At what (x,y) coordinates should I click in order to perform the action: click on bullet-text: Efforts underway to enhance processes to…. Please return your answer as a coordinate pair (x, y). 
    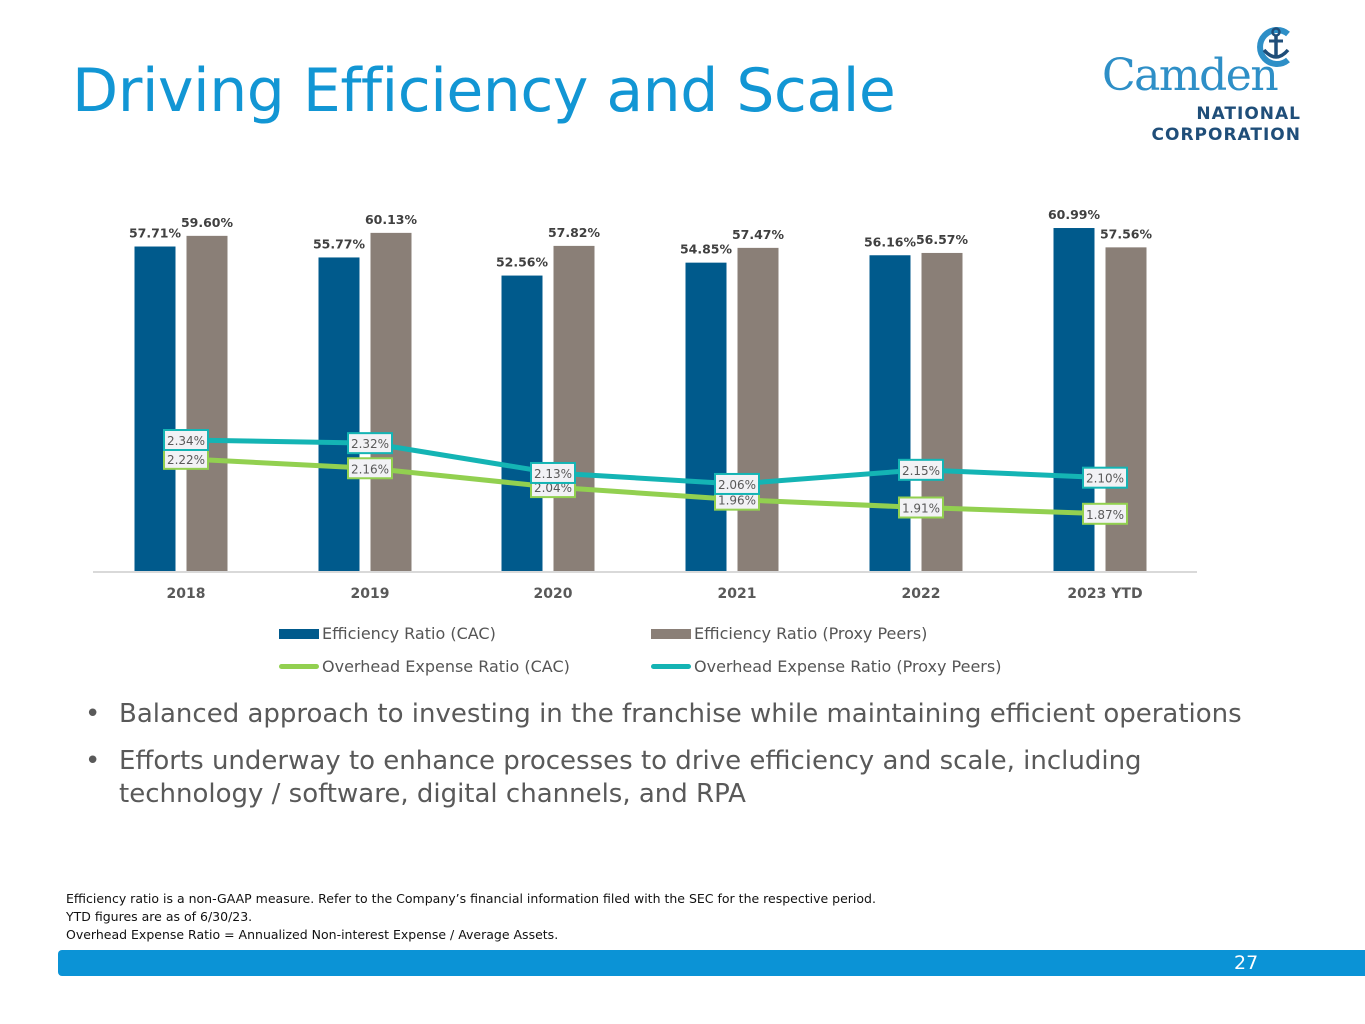
    Looking at the image, I should click on (630, 777).